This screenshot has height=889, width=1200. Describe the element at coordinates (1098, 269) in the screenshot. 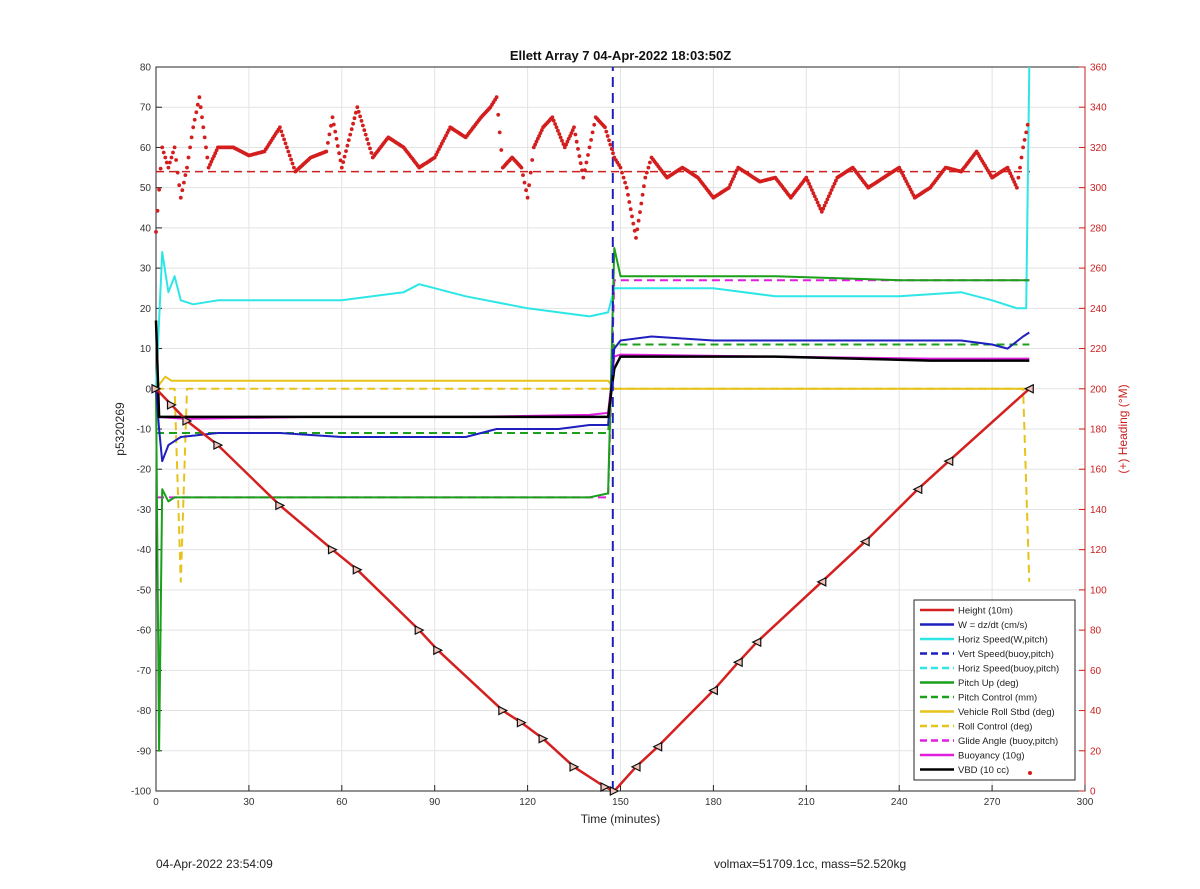

I see `y2-tick-label: 260` at that location.